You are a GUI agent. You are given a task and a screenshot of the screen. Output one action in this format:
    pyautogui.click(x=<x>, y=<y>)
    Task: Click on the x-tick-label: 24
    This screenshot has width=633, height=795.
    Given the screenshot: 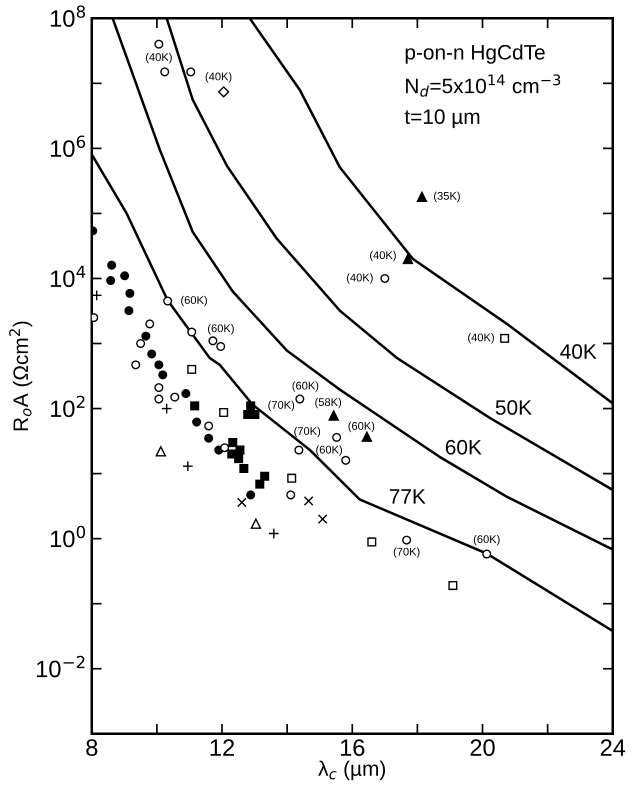 What is the action you would take?
    pyautogui.click(x=613, y=747)
    